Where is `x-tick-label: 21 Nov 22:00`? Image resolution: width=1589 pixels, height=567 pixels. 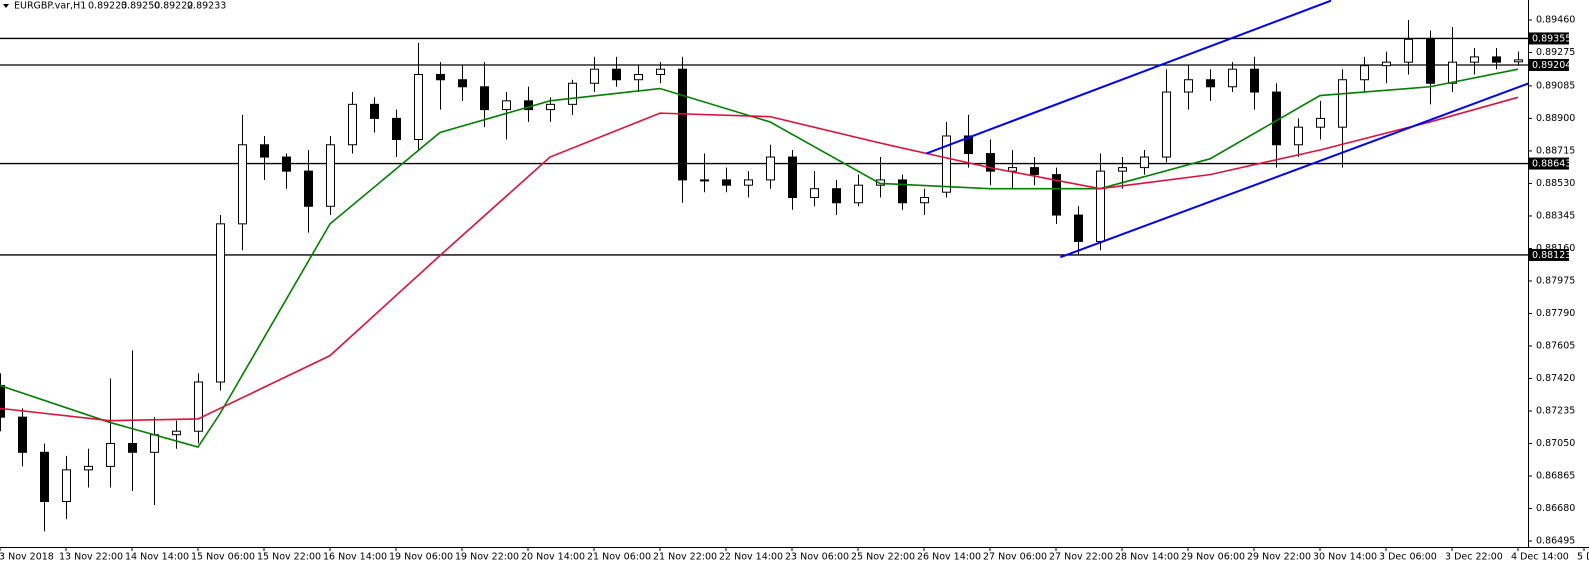
x-tick-label: 21 Nov 22:00 is located at coordinates (685, 557).